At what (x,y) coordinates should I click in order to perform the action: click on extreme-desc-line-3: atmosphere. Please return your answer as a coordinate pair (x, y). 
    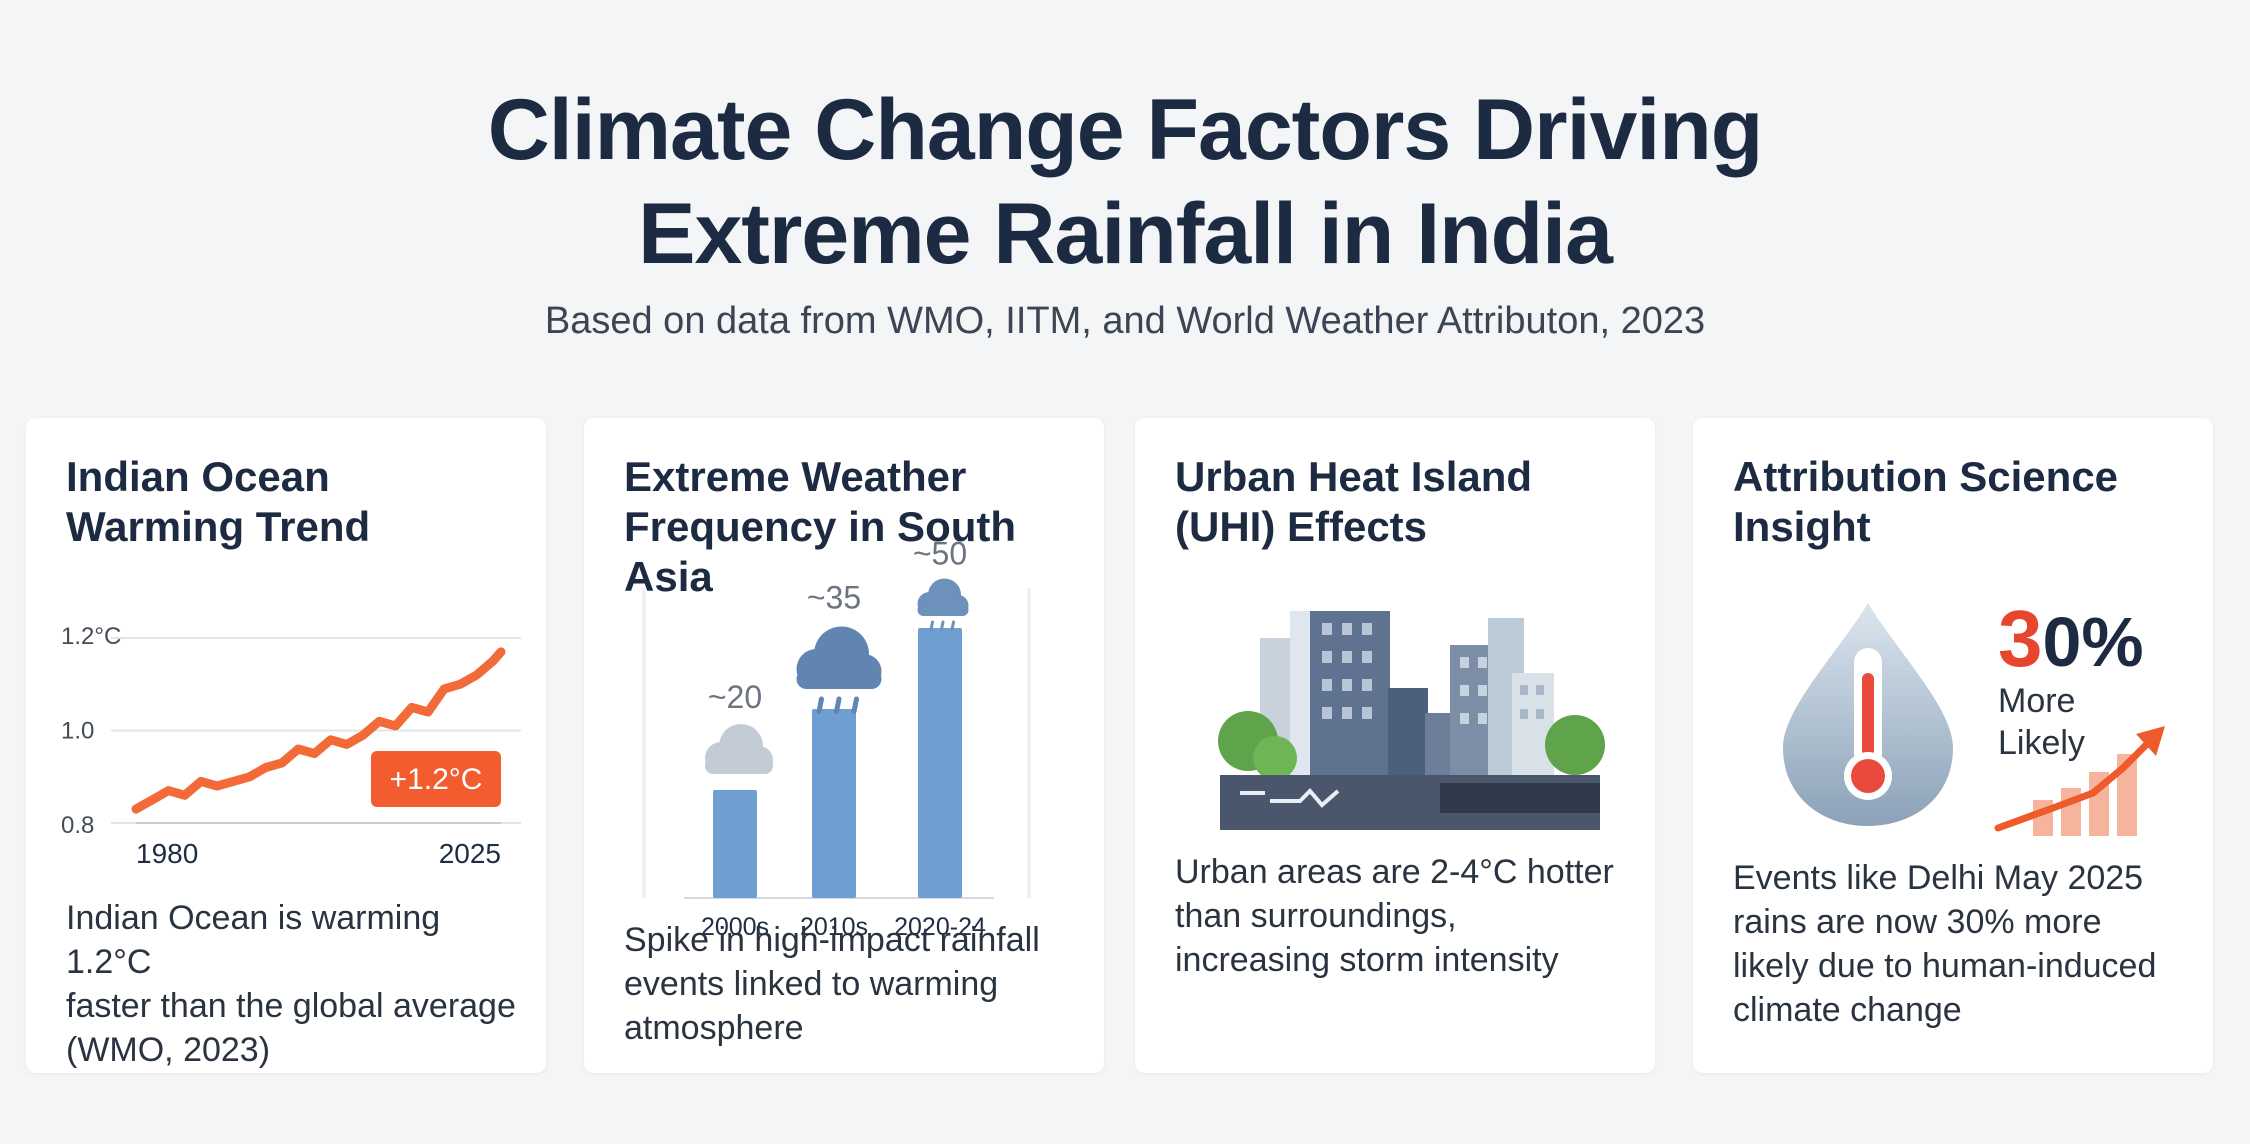
    Looking at the image, I should click on (714, 1028).